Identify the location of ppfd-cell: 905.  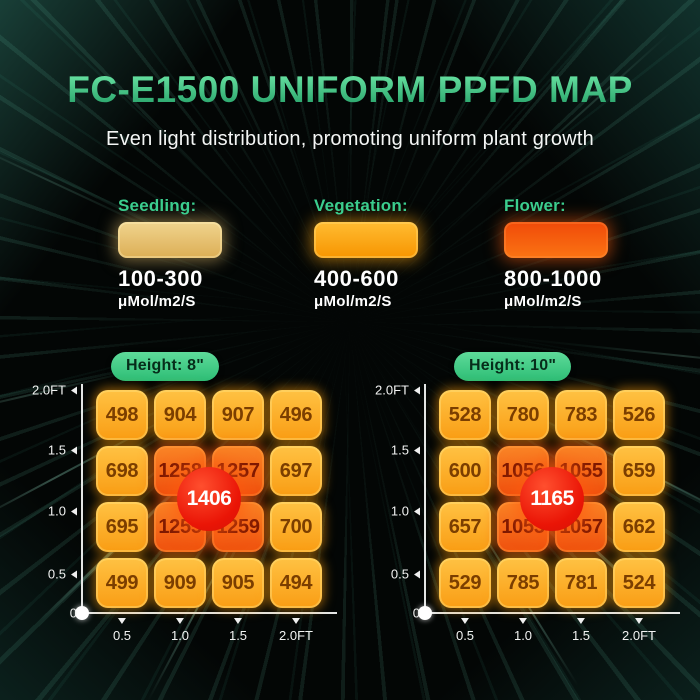
(238, 583).